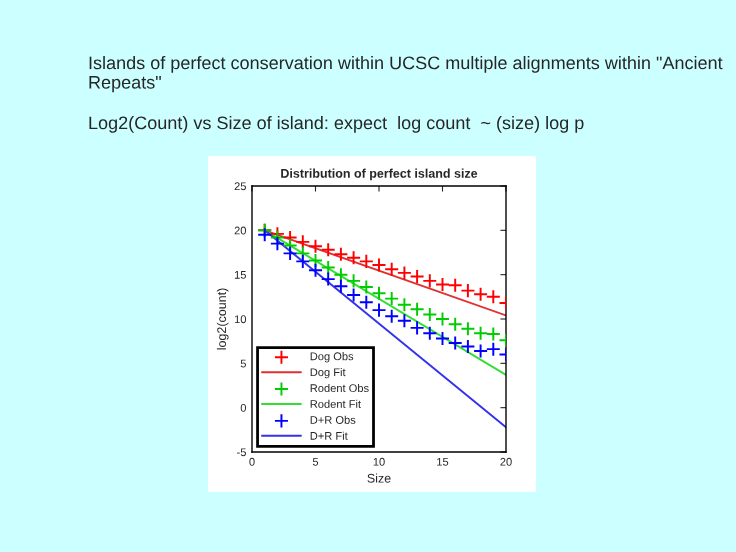 Image resolution: width=736 pixels, height=552 pixels. Describe the element at coordinates (406, 74) in the screenshot. I see `text: Islands of perfect conservation within UCSC multiple alignments within "Ancient Repeats"` at that location.